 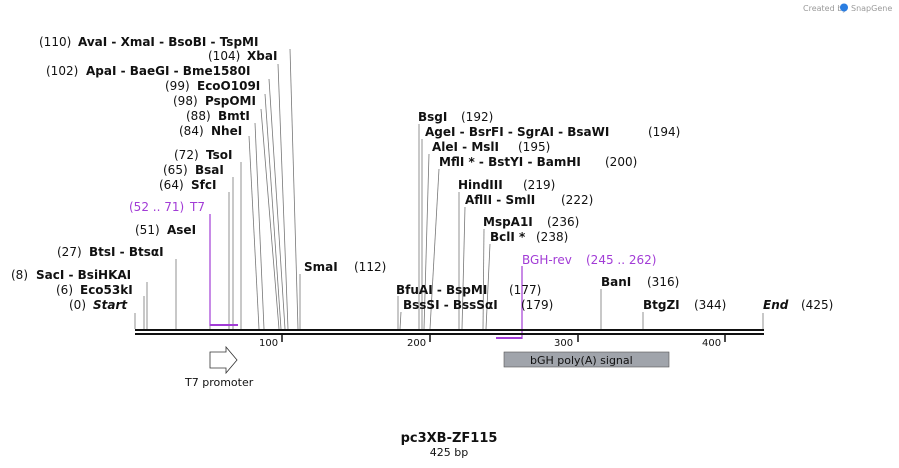 I want to click on feature-arrow, so click(x=223, y=360).